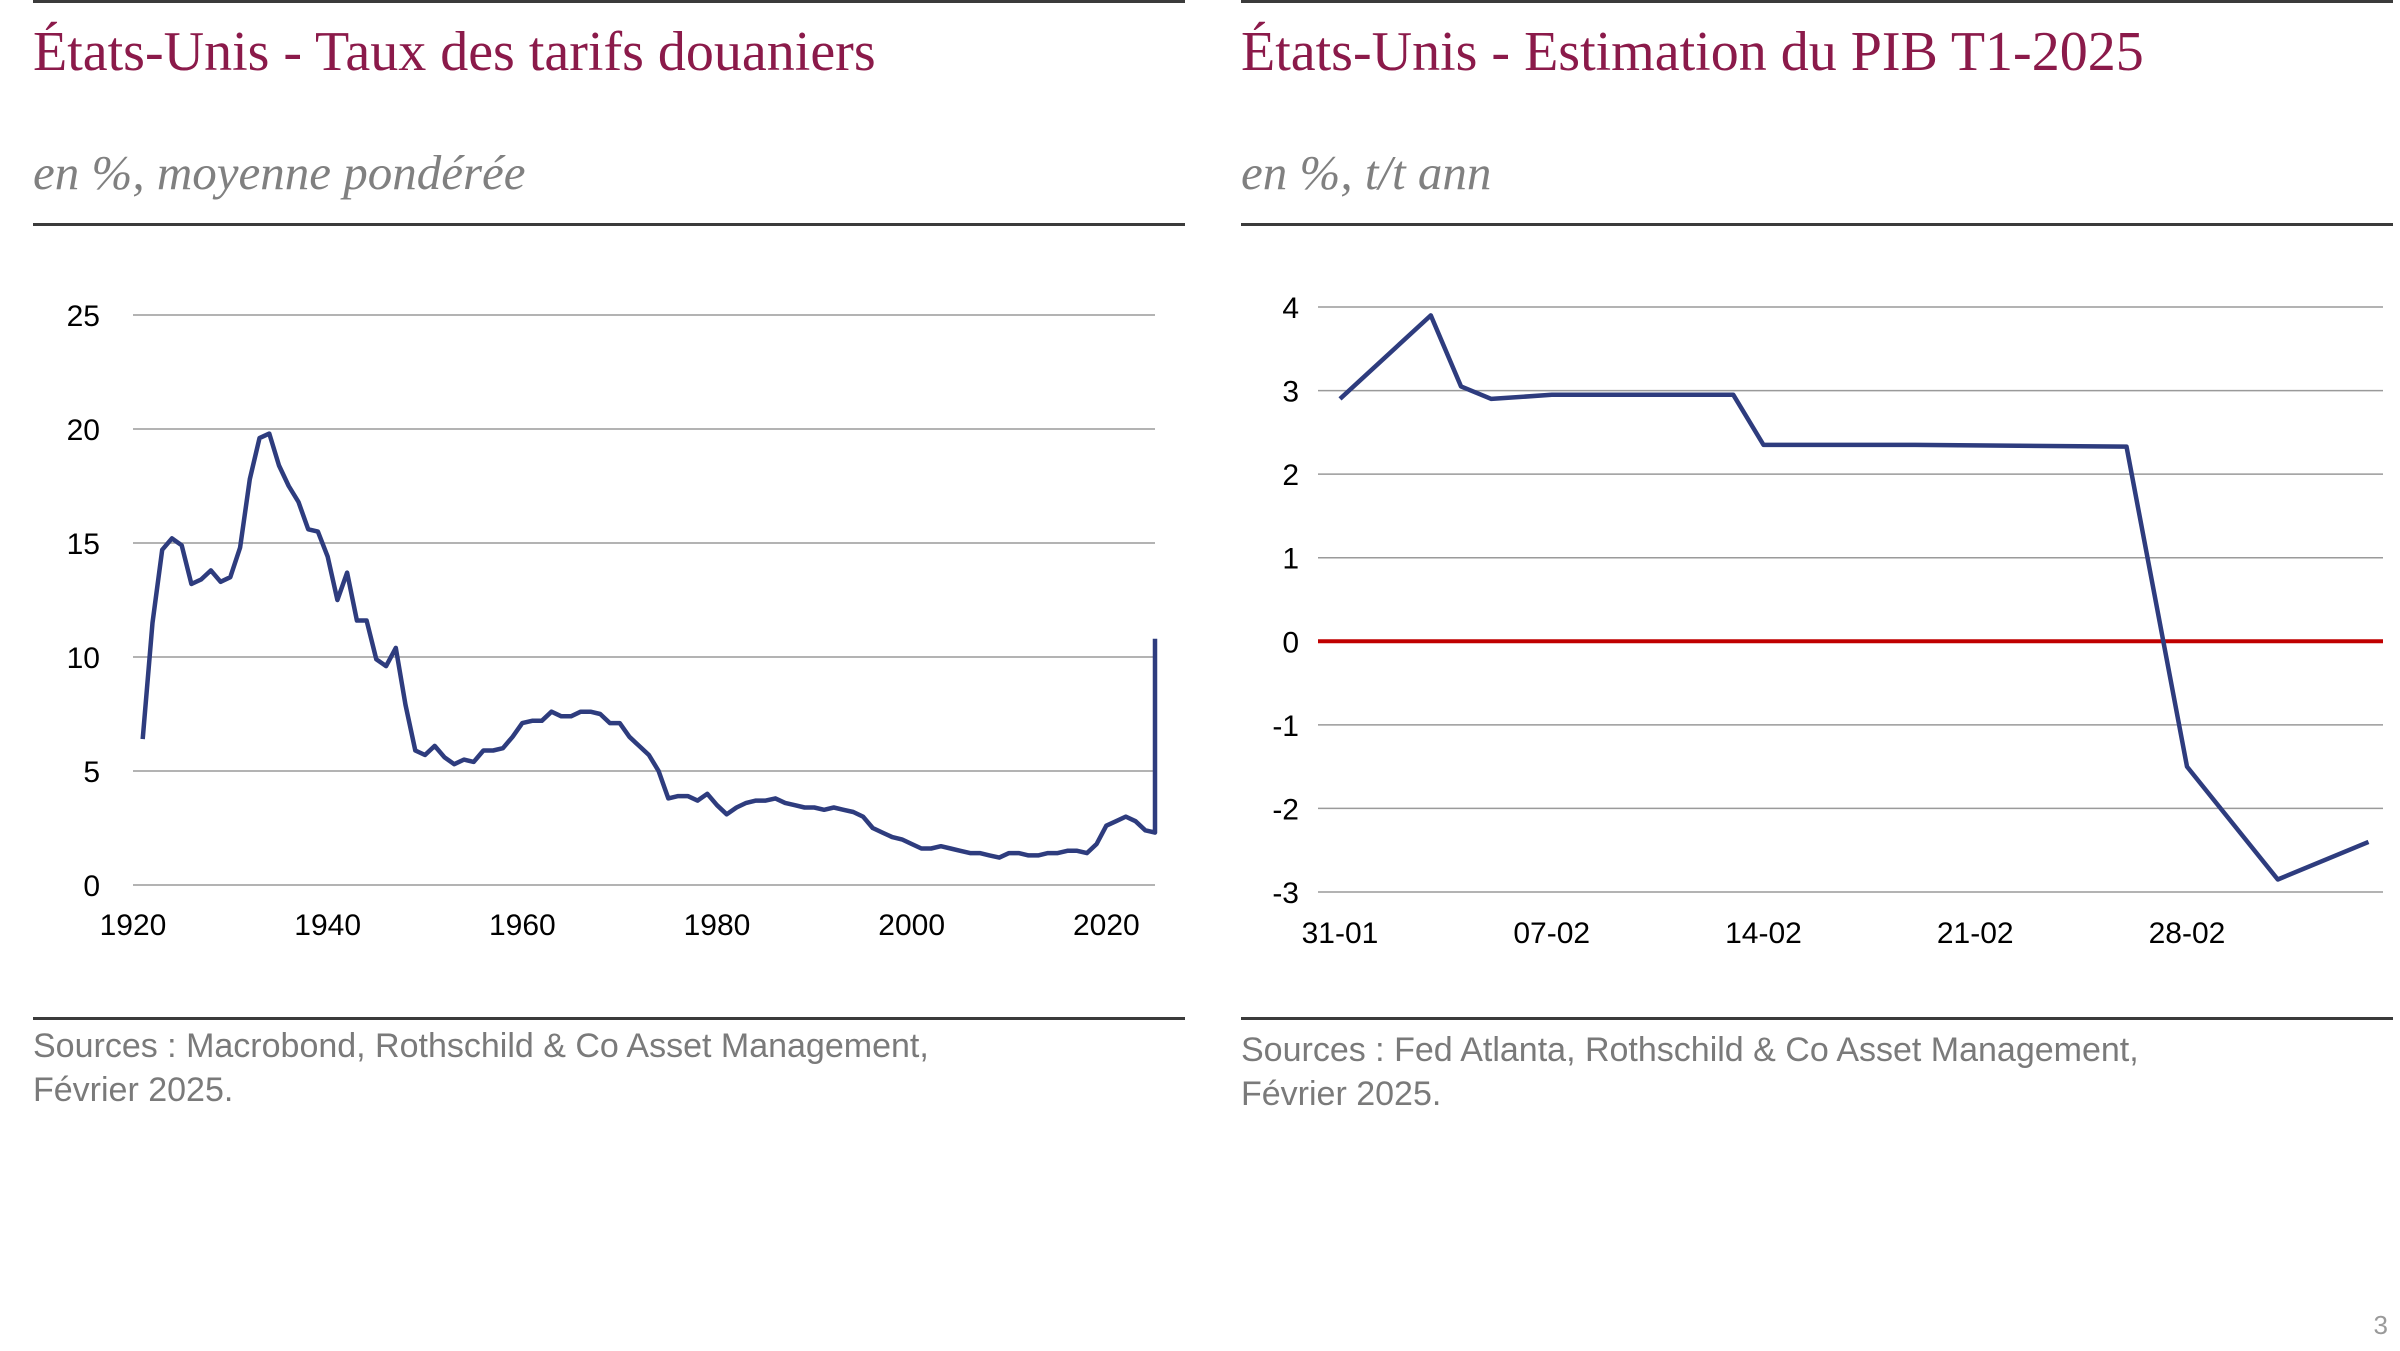  What do you see at coordinates (1366, 172) in the screenshot?
I see `chart-subtitle: en %, t/t ann` at bounding box center [1366, 172].